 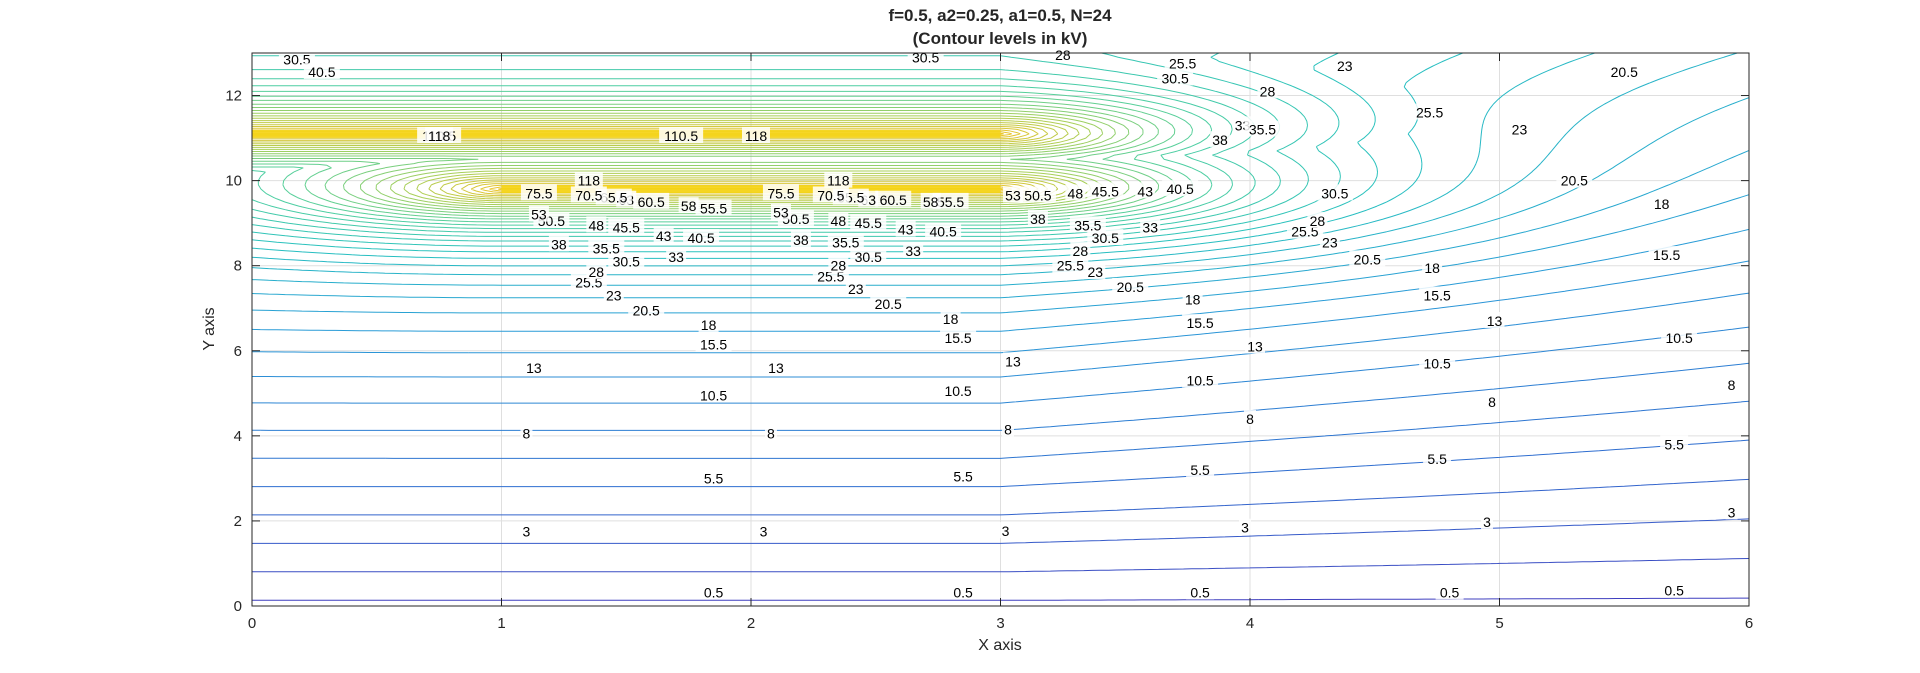 I want to click on contour-label: 50.5, so click(x=1037, y=196).